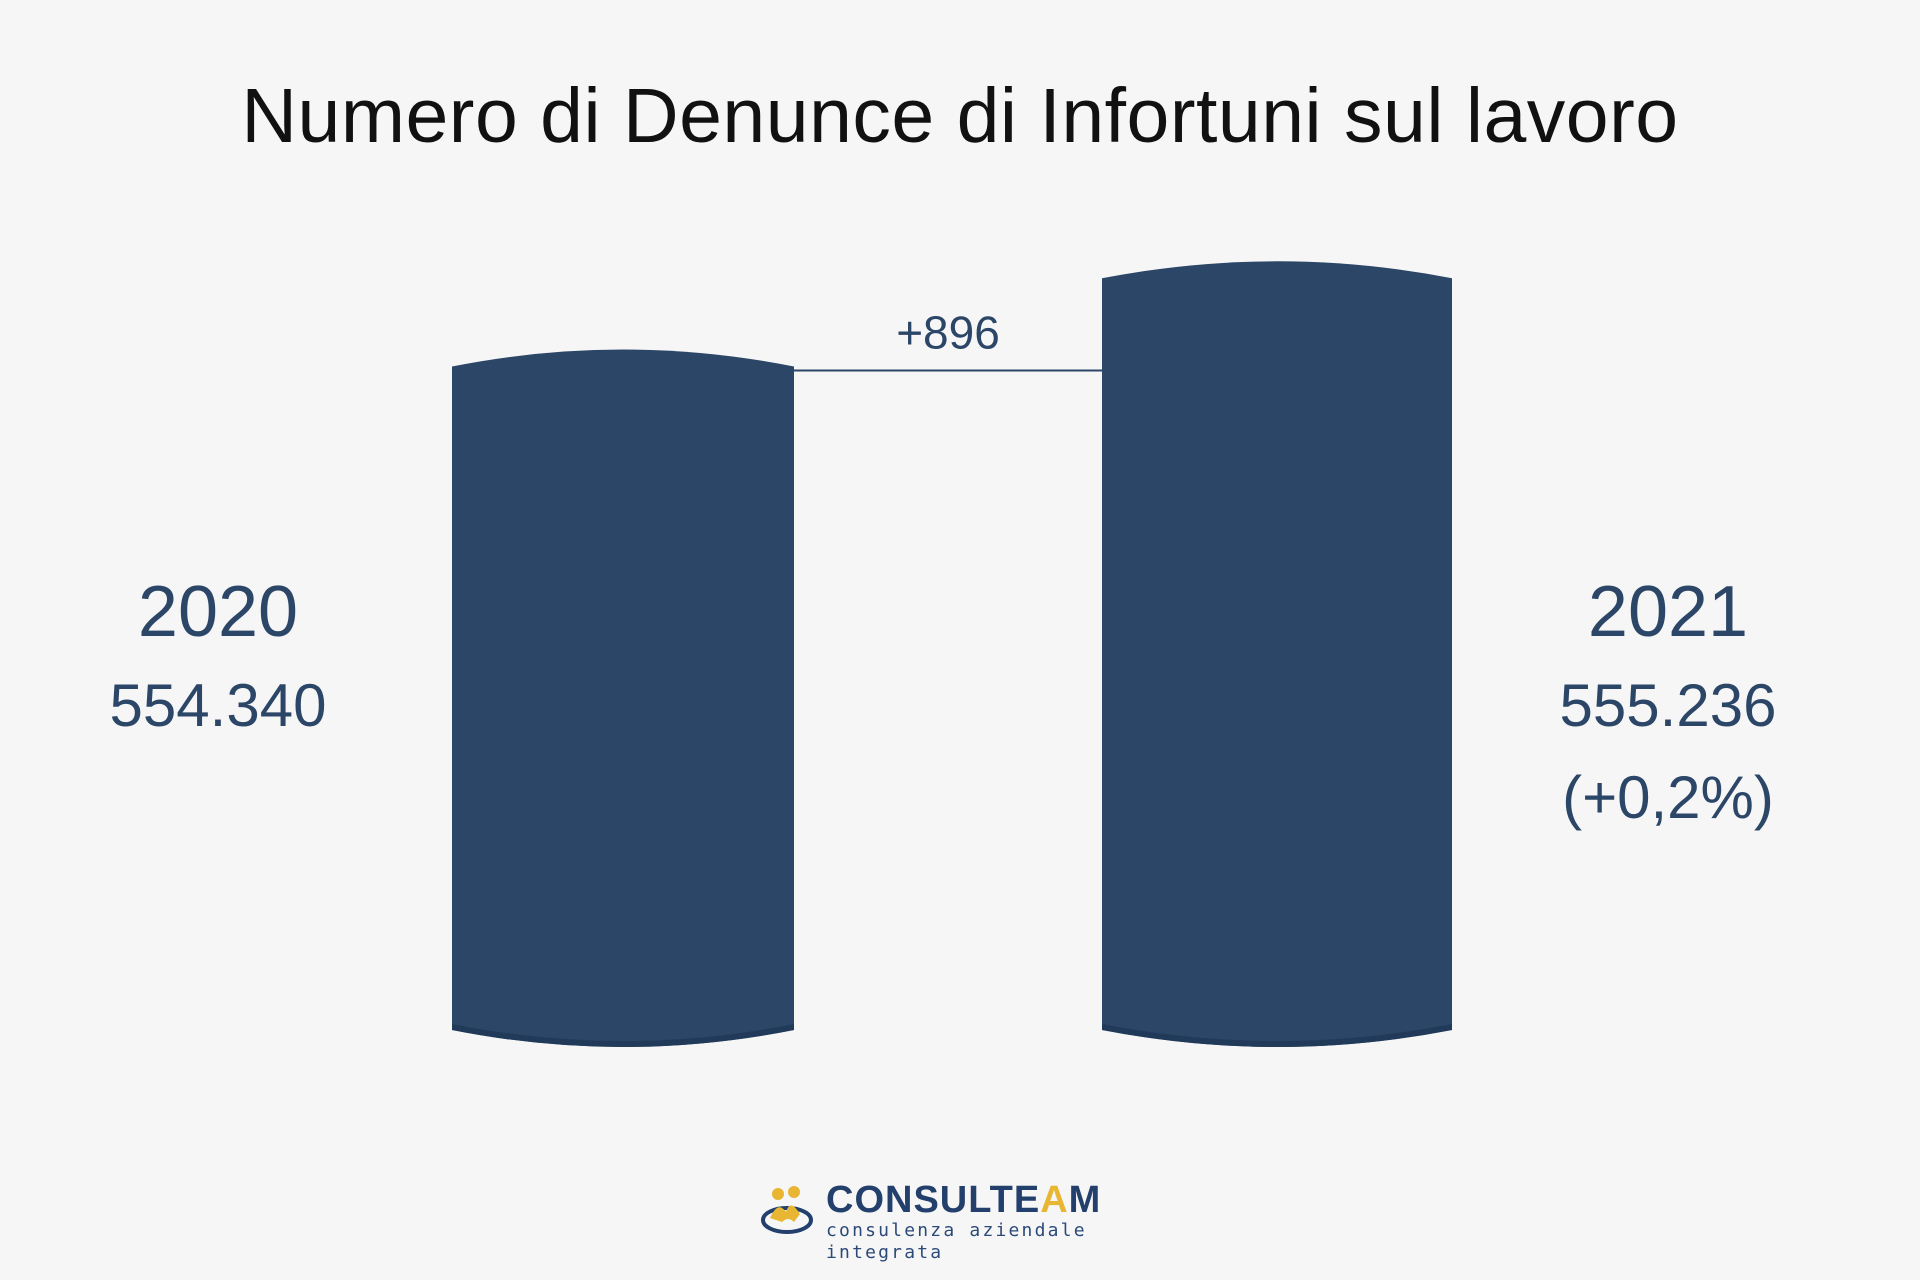  I want to click on bar-2020, so click(623, 698).